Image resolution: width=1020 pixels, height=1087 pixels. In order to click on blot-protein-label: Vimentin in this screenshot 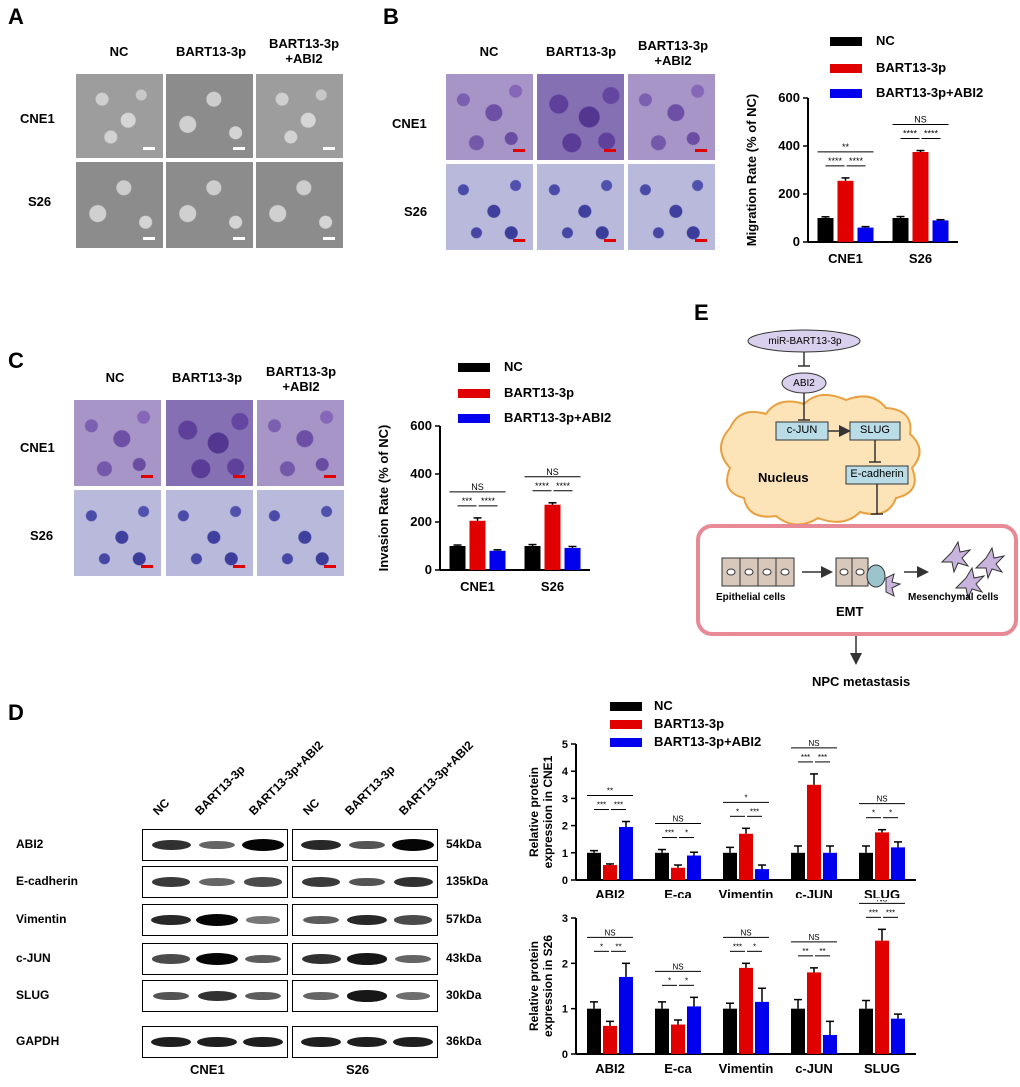, I will do `click(41, 919)`.